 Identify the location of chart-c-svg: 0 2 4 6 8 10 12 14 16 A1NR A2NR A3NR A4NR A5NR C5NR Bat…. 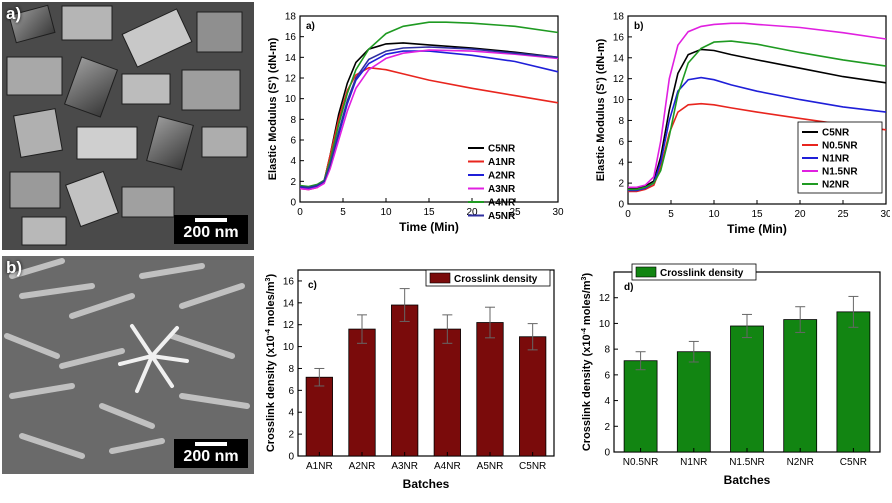
(410, 380).